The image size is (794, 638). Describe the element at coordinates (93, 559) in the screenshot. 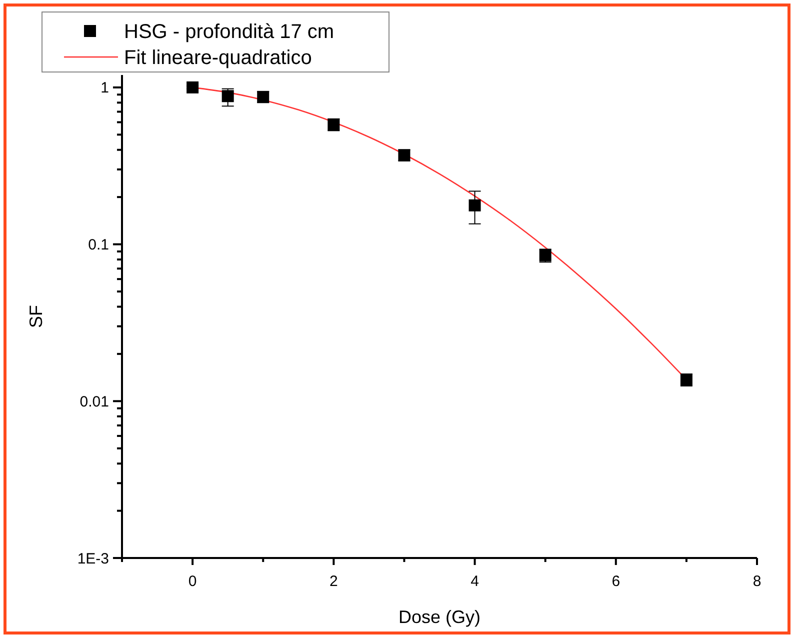

I see `y-tick-label: 1E-3` at that location.